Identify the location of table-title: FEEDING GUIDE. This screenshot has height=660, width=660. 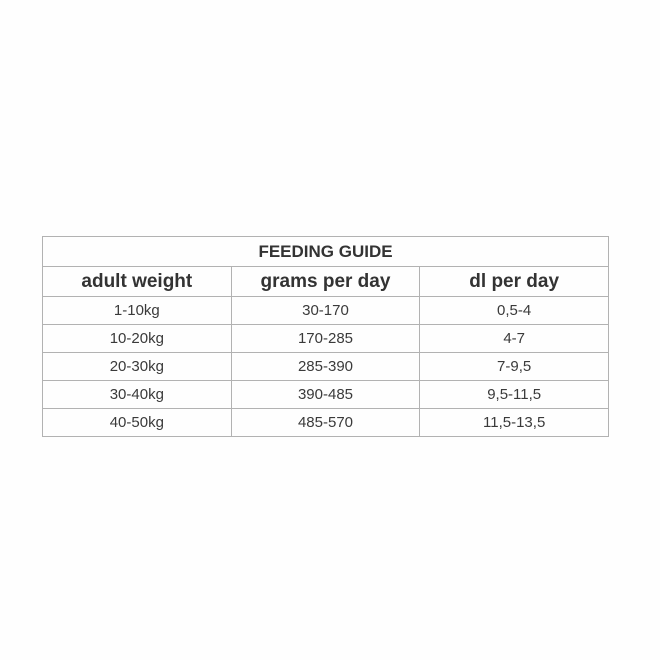
(325, 251).